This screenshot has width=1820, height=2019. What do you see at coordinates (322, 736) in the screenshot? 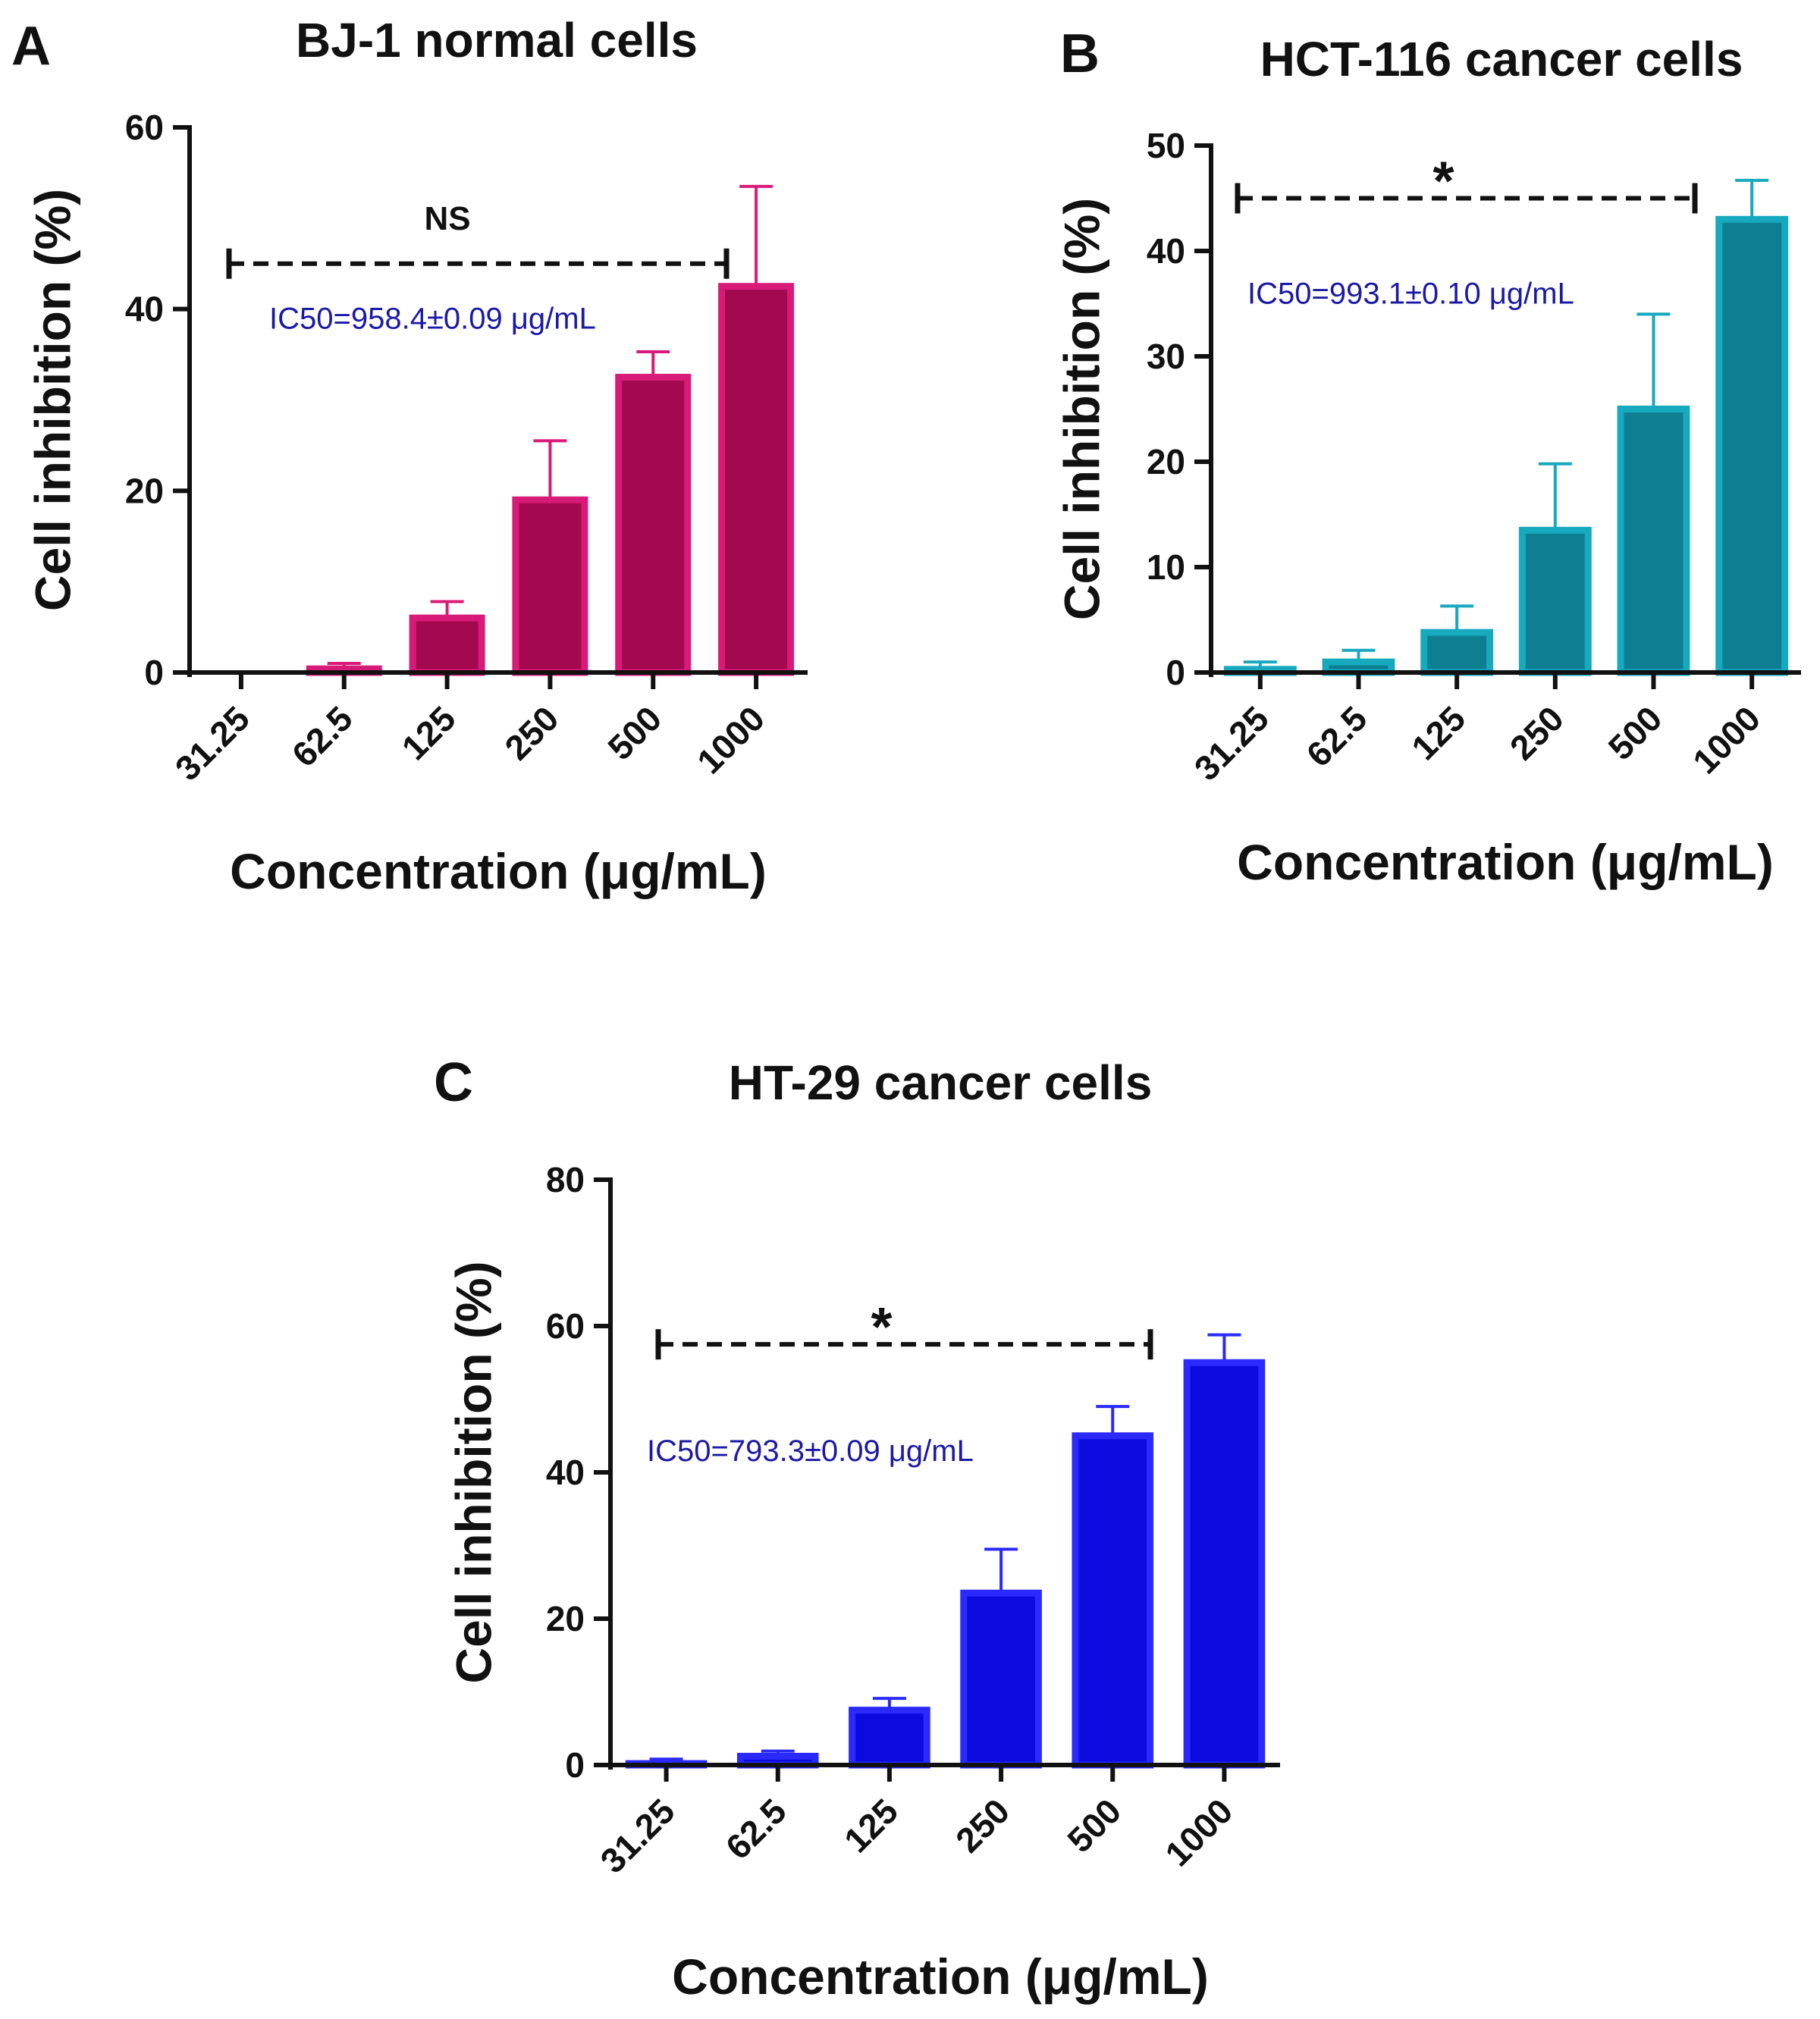
I see `panel-a-x-tick-label-62.5: 62.5` at bounding box center [322, 736].